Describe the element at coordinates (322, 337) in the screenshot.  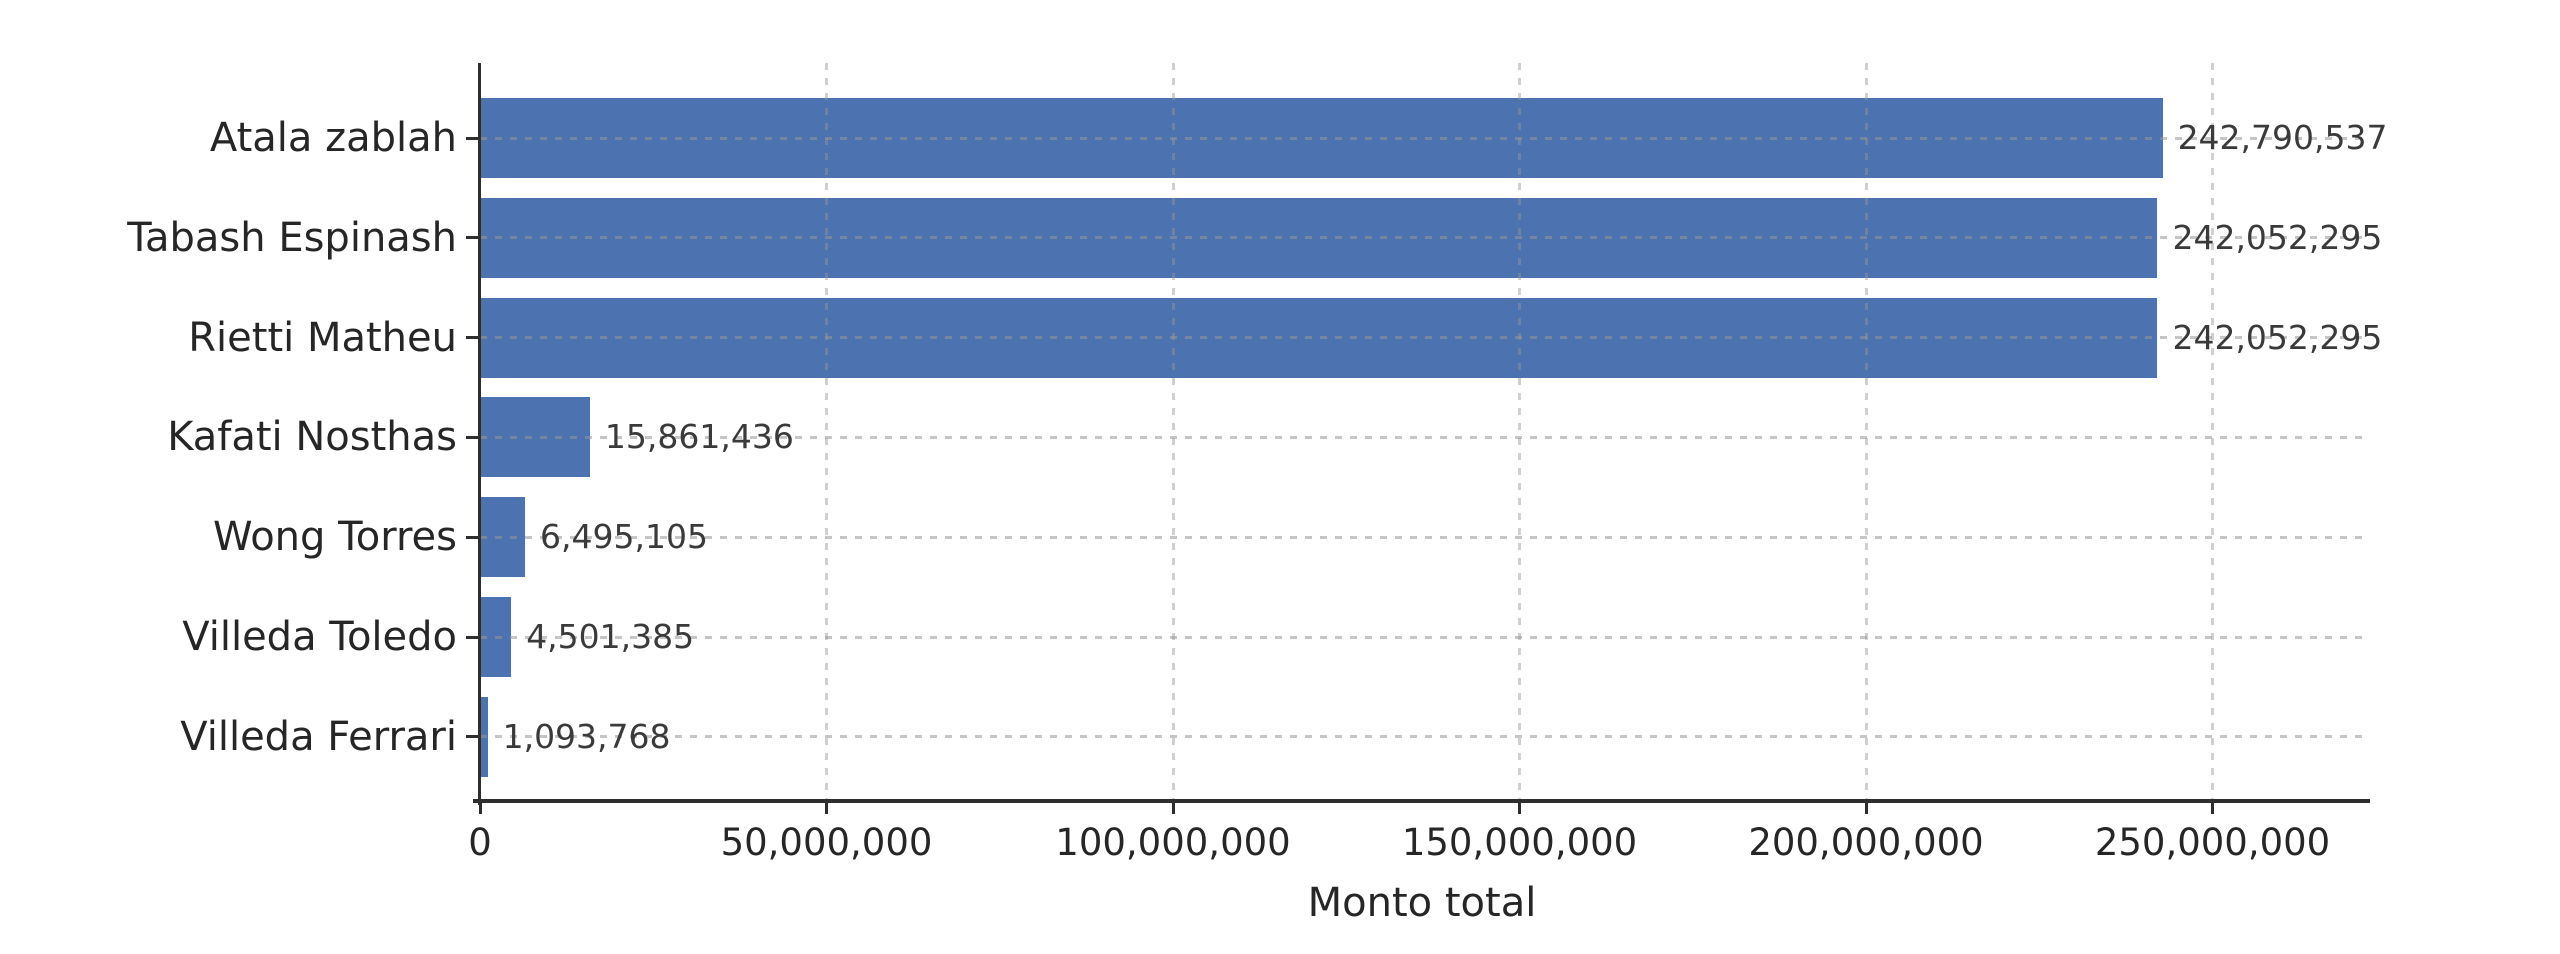
I see `category-label-2: Rietti Matheu` at that location.